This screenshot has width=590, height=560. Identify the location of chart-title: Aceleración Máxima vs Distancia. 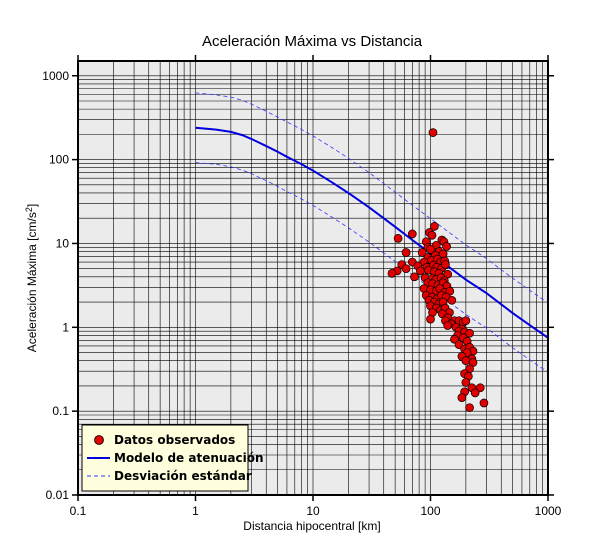
(312, 41).